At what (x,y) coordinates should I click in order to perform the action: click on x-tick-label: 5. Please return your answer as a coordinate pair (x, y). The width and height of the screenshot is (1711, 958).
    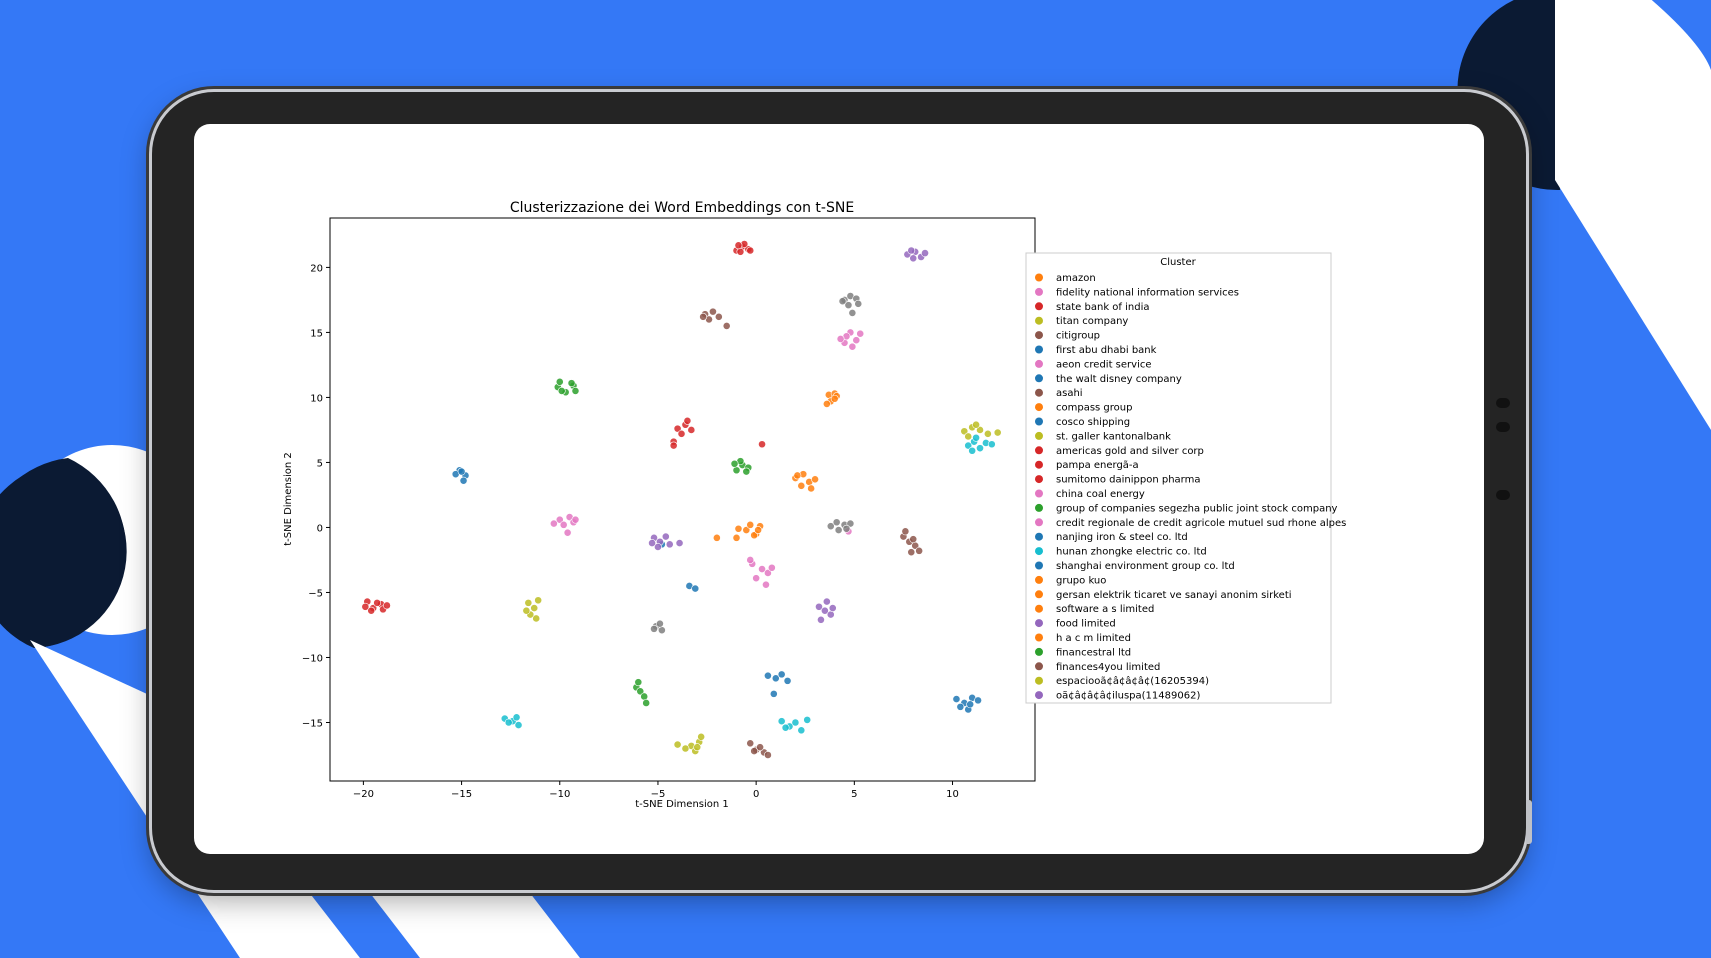
    Looking at the image, I should click on (854, 794).